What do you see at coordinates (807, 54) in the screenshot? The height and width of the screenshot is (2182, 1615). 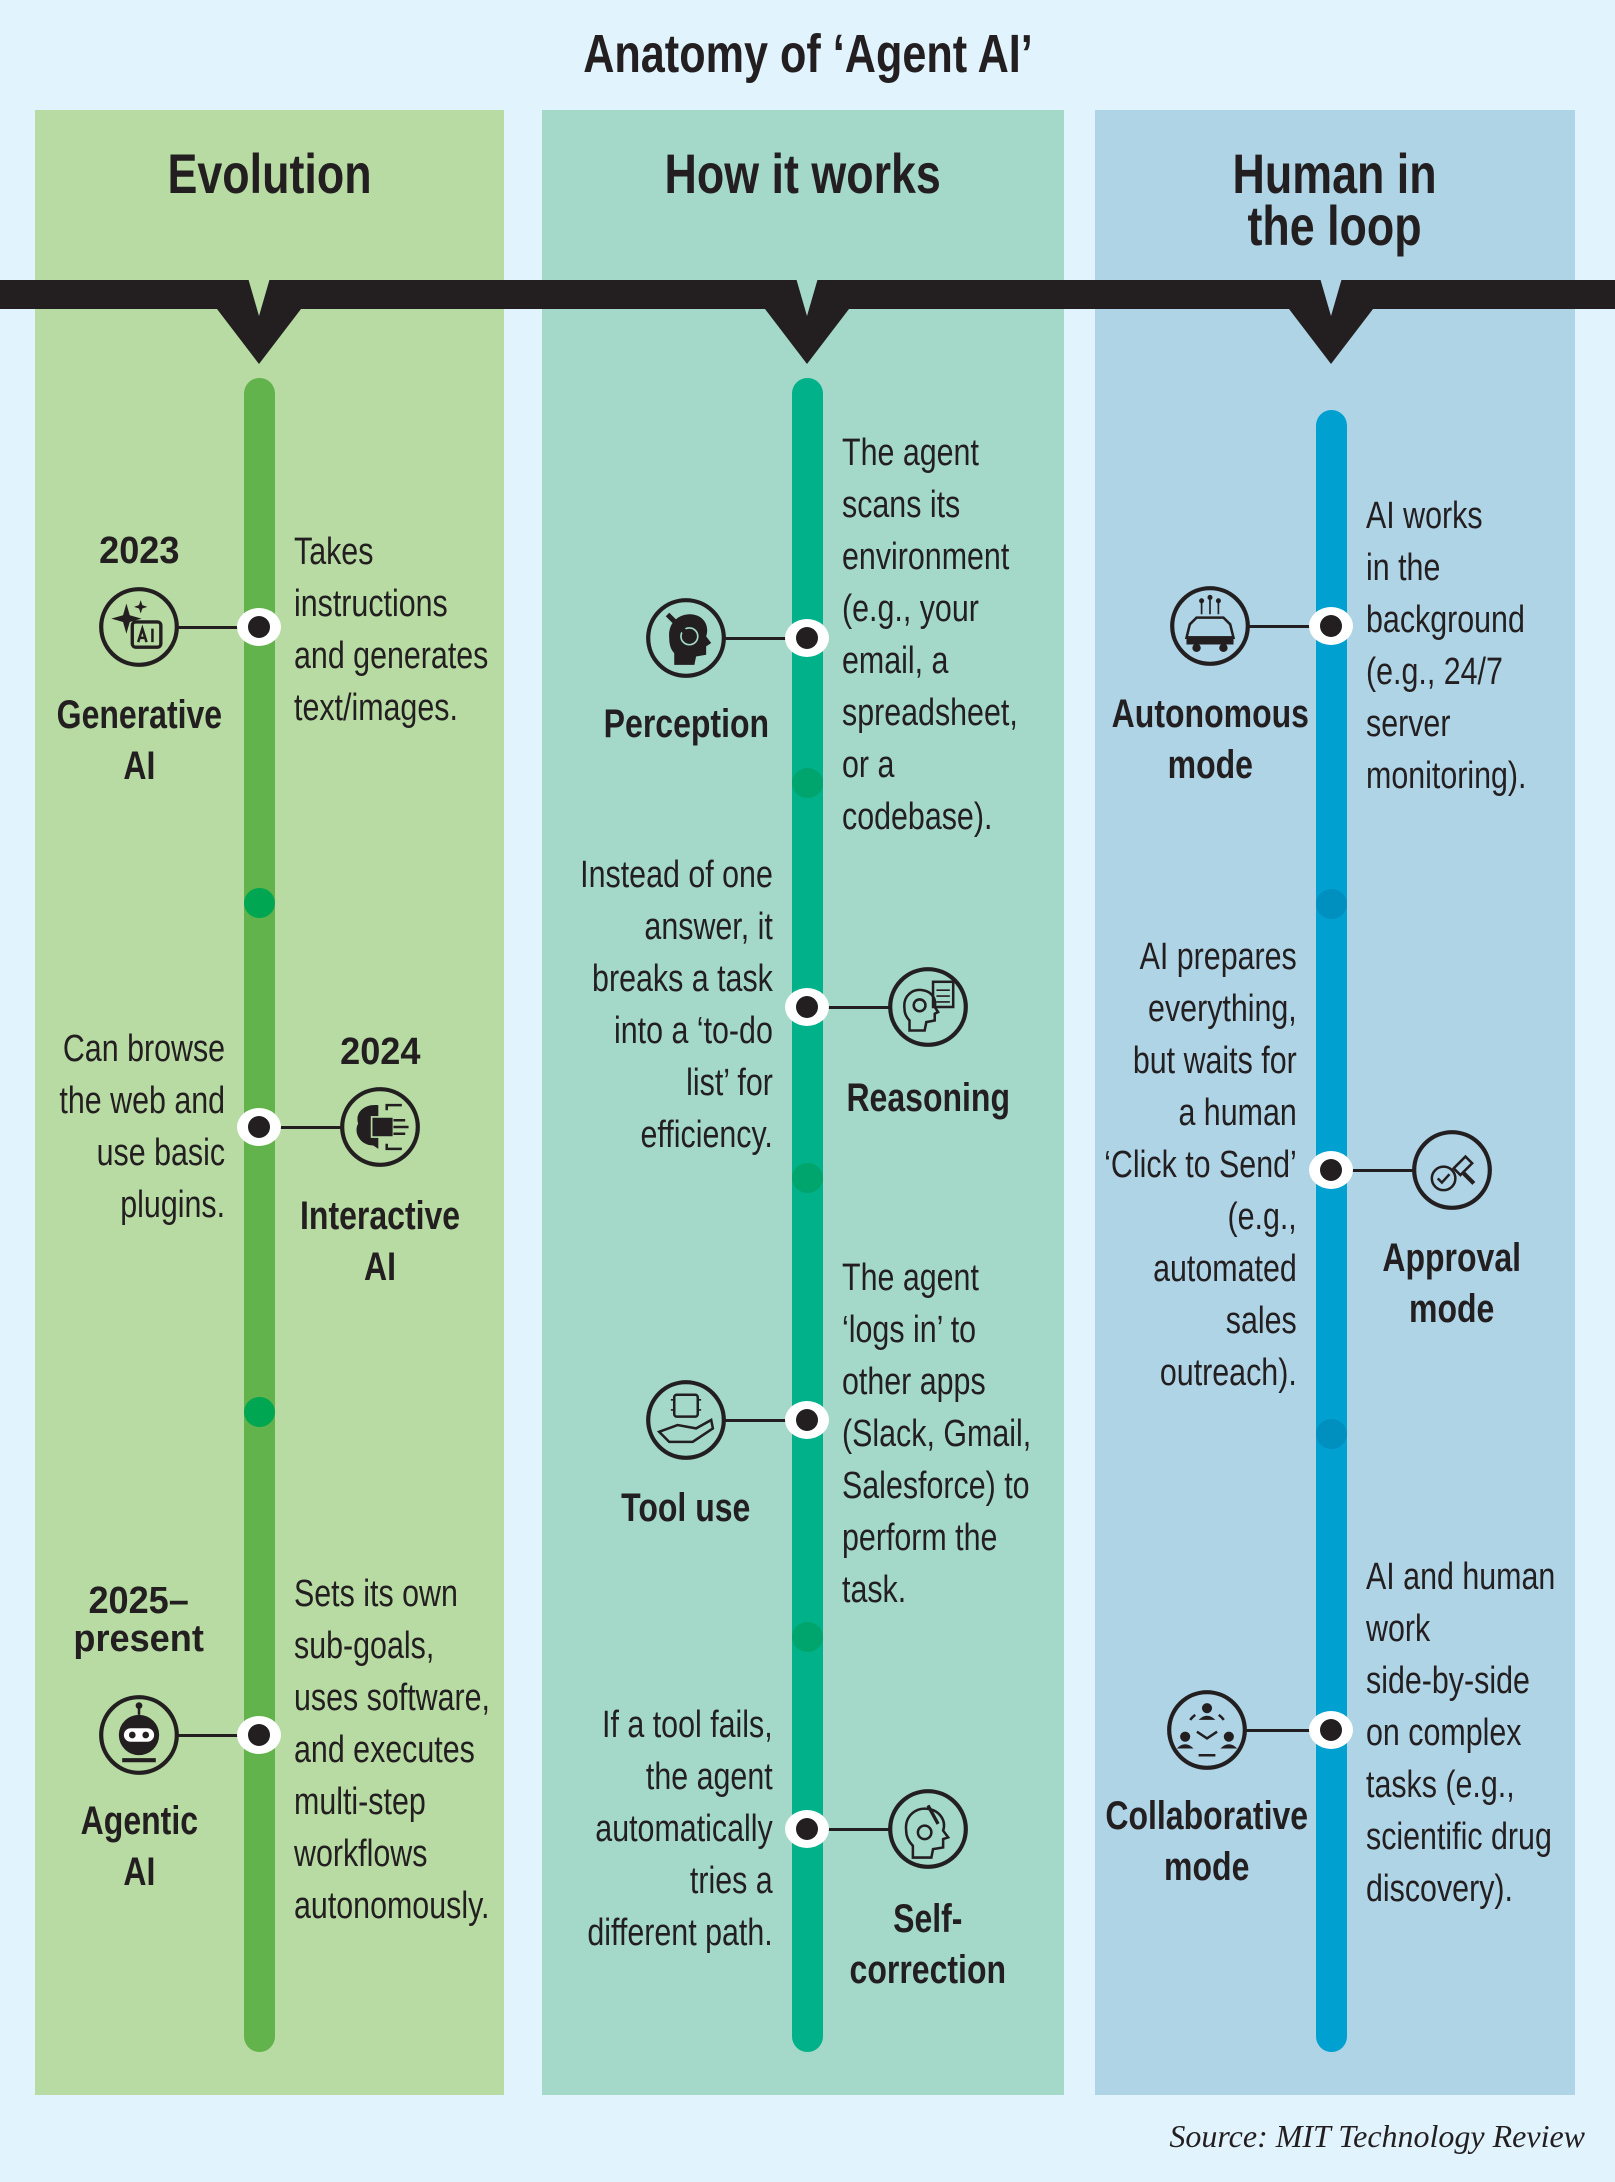 I see `infographic-title: Anatomy of ‘Agent AI’` at bounding box center [807, 54].